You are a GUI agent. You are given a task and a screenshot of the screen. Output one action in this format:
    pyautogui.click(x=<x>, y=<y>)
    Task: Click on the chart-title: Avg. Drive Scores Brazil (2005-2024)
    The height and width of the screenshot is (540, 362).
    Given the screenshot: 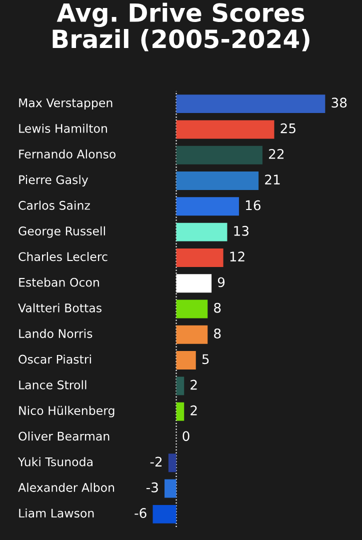 What is the action you would take?
    pyautogui.click(x=181, y=27)
    